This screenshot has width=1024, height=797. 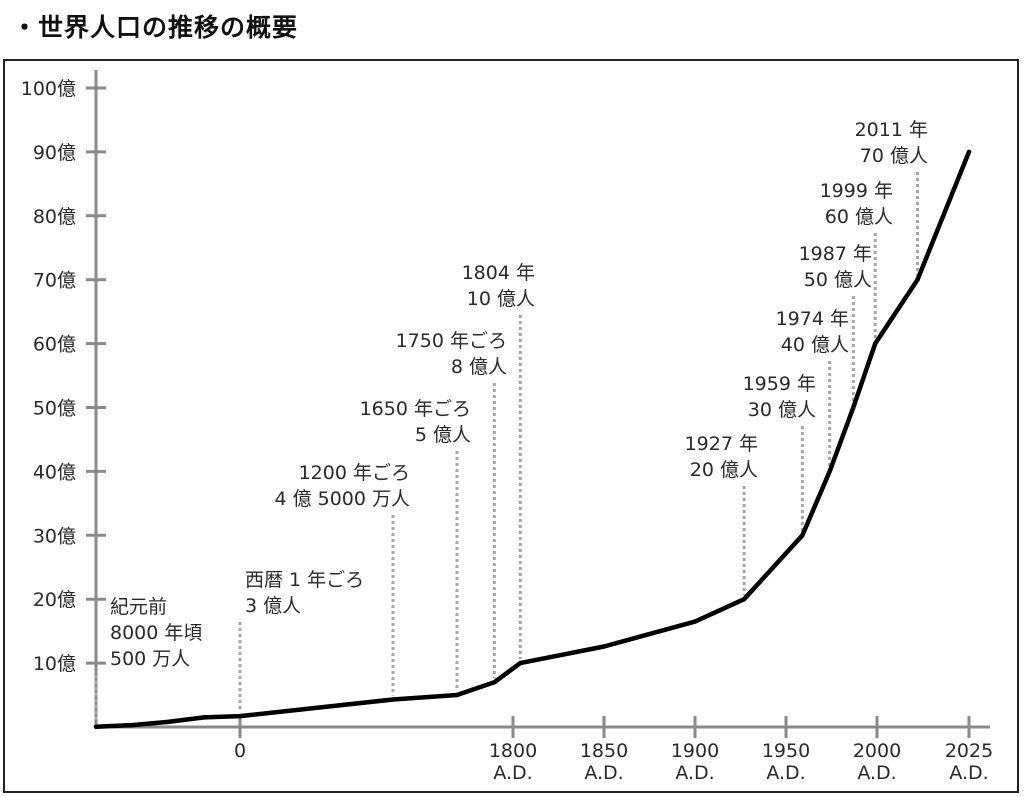 What do you see at coordinates (54, 536) in the screenshot?
I see `y-tick-label: 30億` at bounding box center [54, 536].